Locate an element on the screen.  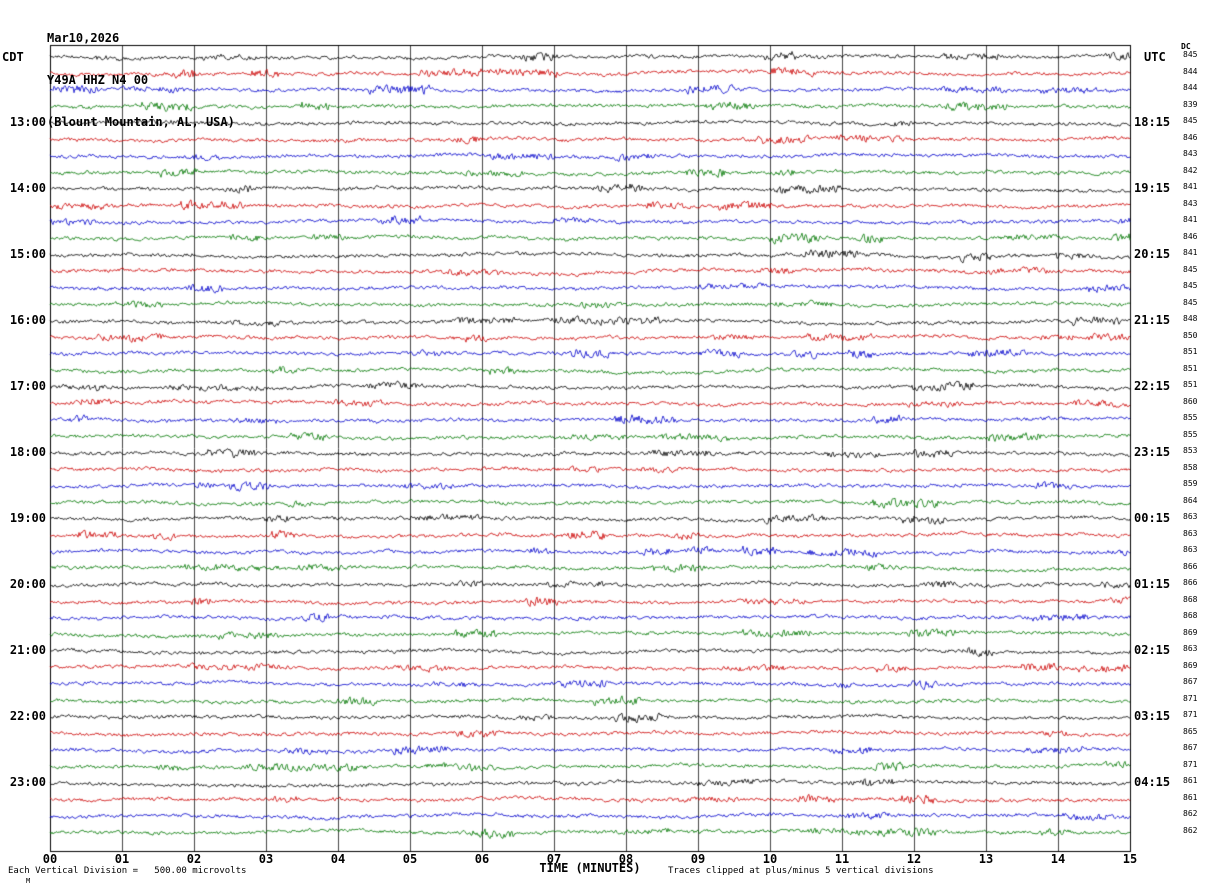
utc-hour-label: 20:15 is located at coordinates (1152, 254).